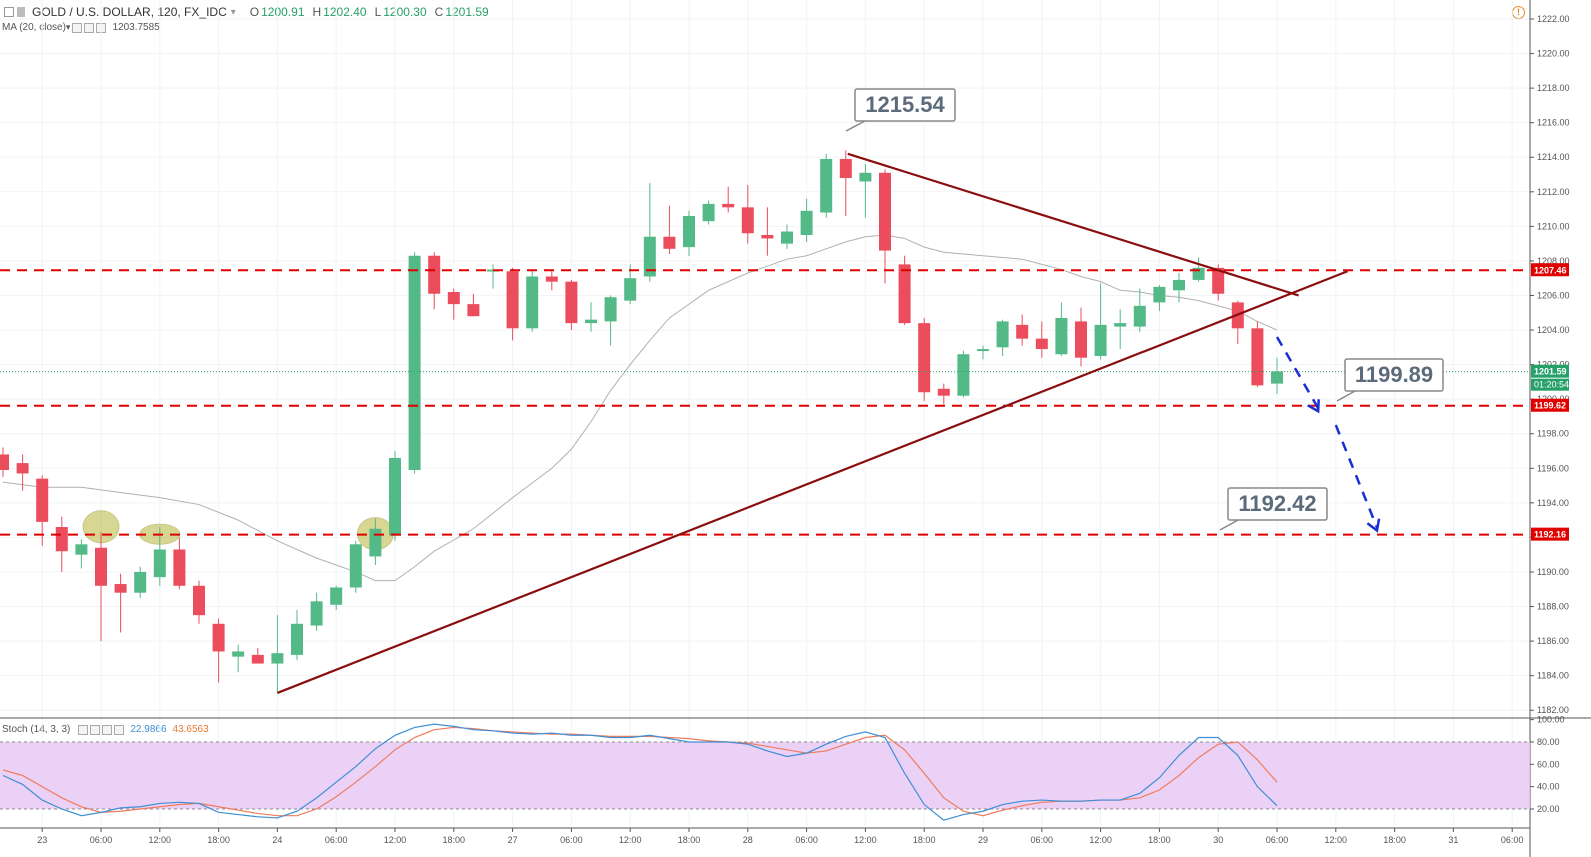 The image size is (1591, 857). I want to click on high-value: 1202.40, so click(345, 12).